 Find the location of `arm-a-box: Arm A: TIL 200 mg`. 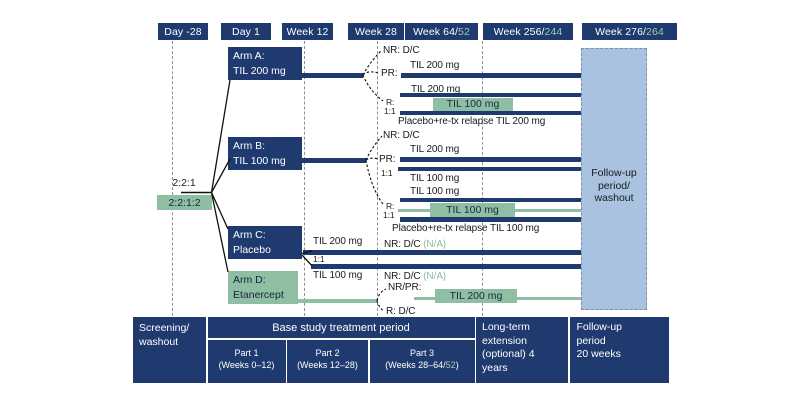

arm-a-box: Arm A: TIL 200 mg is located at coordinates (265, 63).